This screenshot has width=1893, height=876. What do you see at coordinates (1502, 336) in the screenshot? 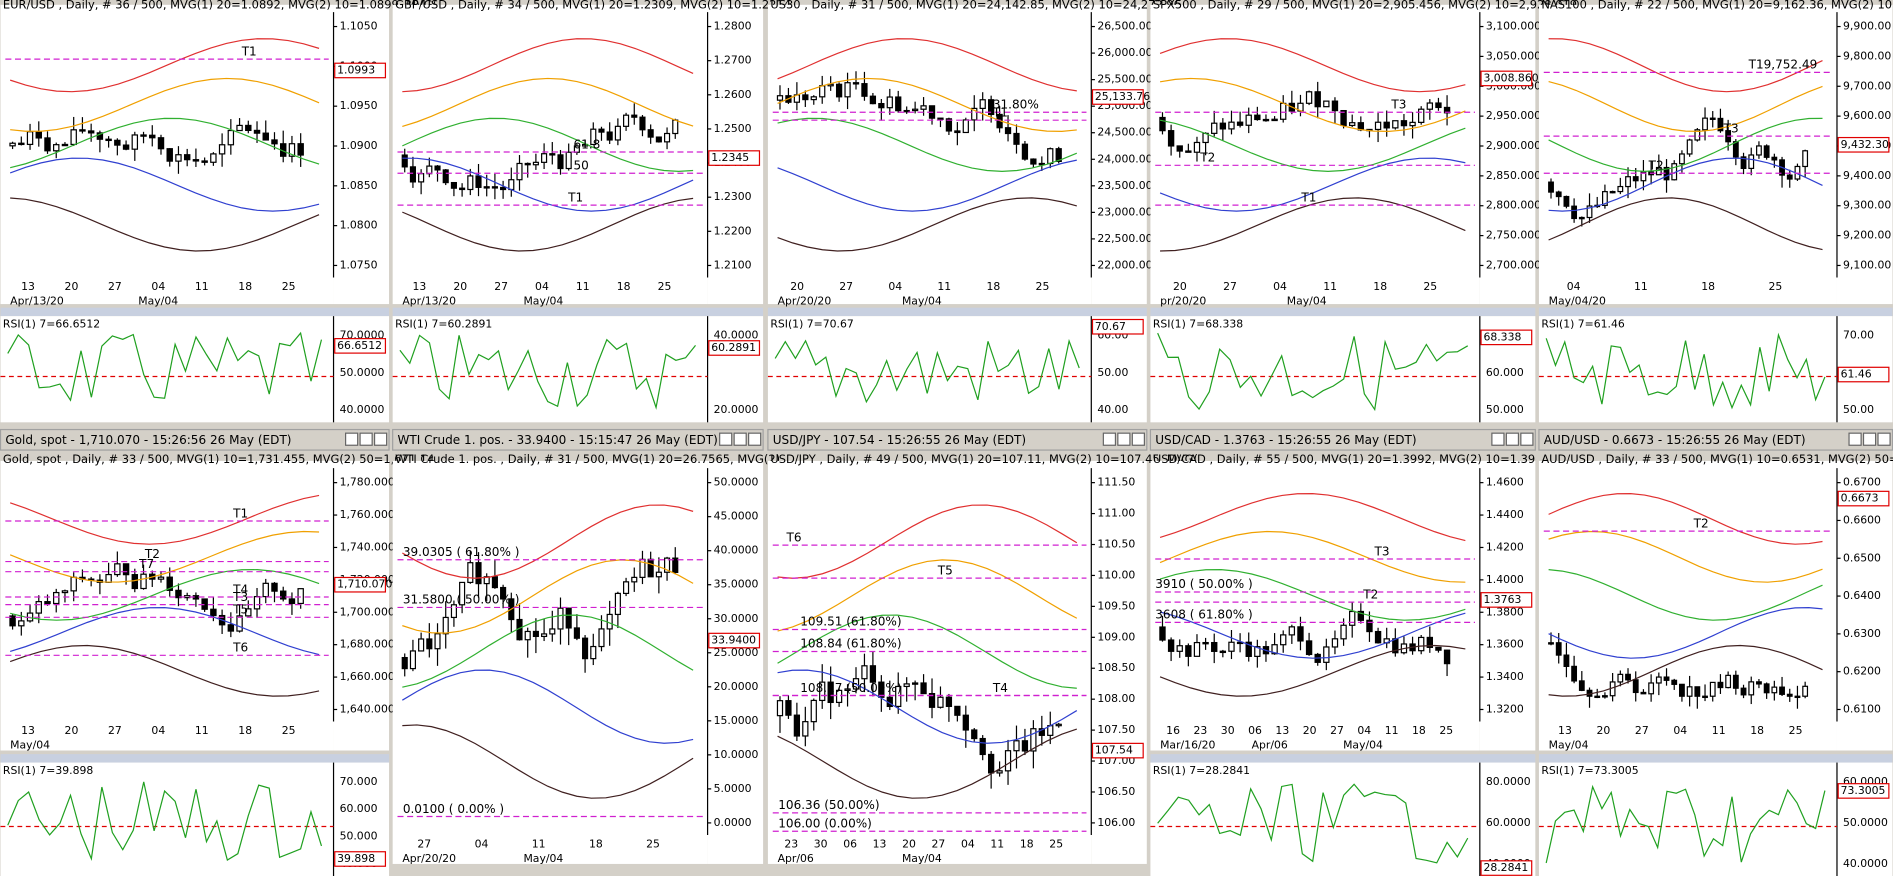
I see `rsi-price-label: 68.338` at bounding box center [1502, 336].